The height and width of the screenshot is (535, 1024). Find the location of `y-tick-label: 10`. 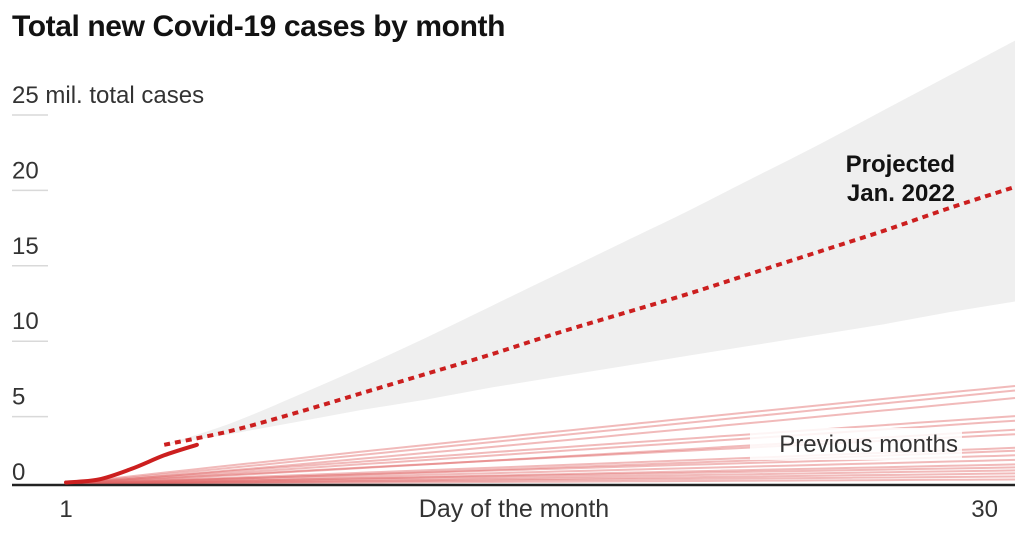

y-tick-label: 10 is located at coordinates (25, 321).